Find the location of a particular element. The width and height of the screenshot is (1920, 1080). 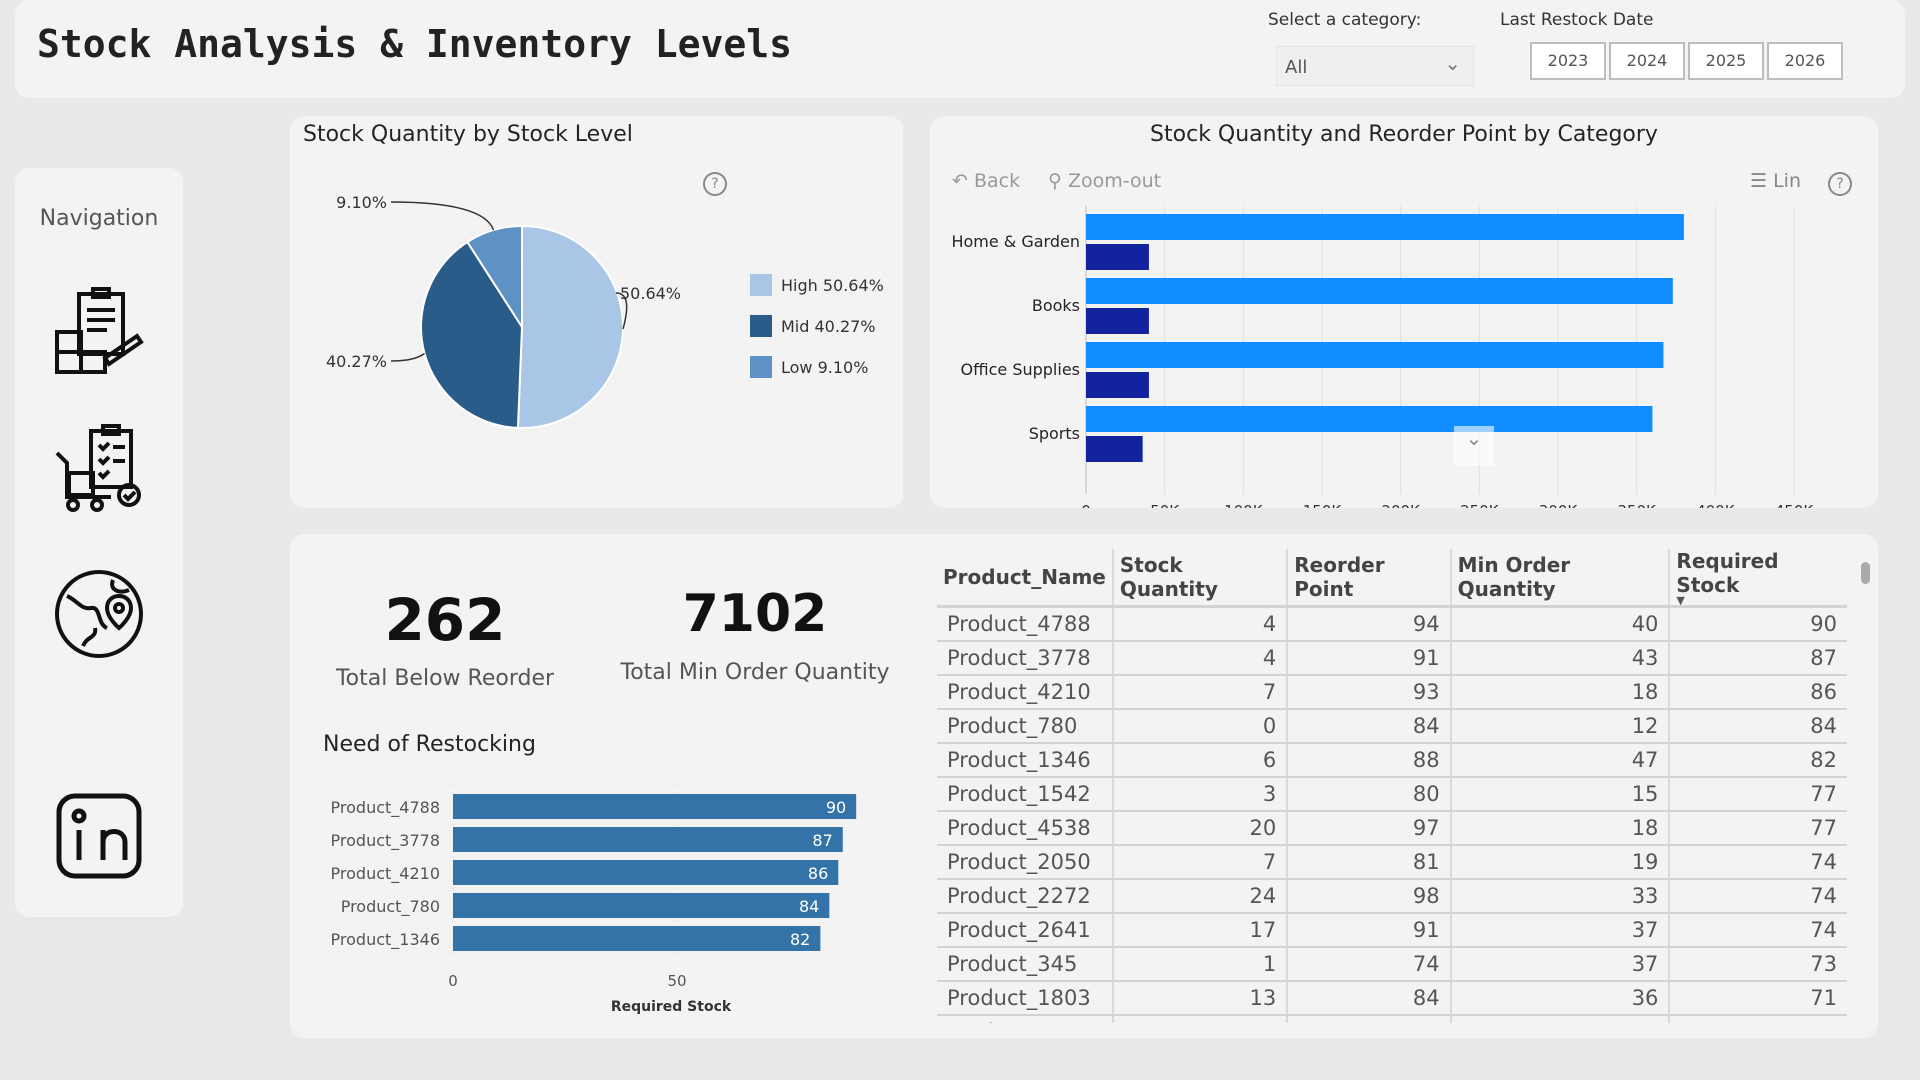

table-cell: 12 is located at coordinates (1559, 726).